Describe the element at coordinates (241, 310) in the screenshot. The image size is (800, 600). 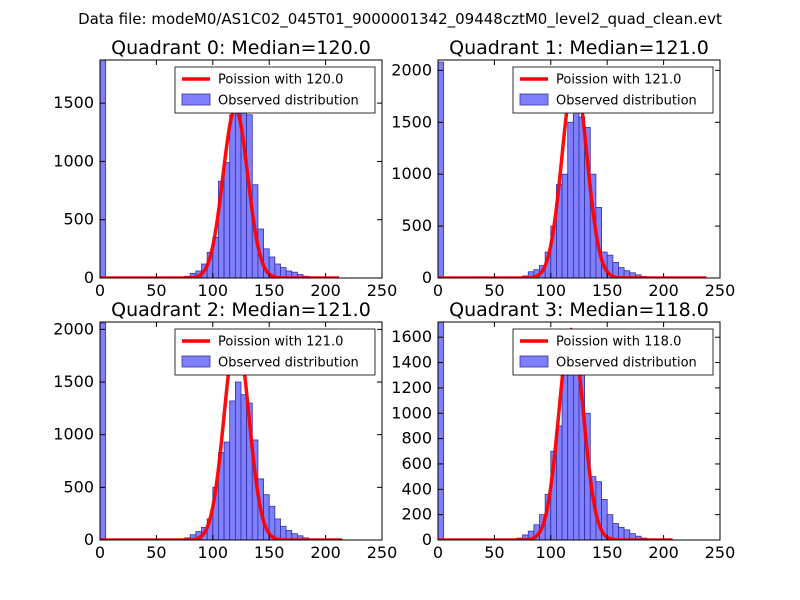
I see `chart-title: Quadrant 2: Median=121.0` at that location.